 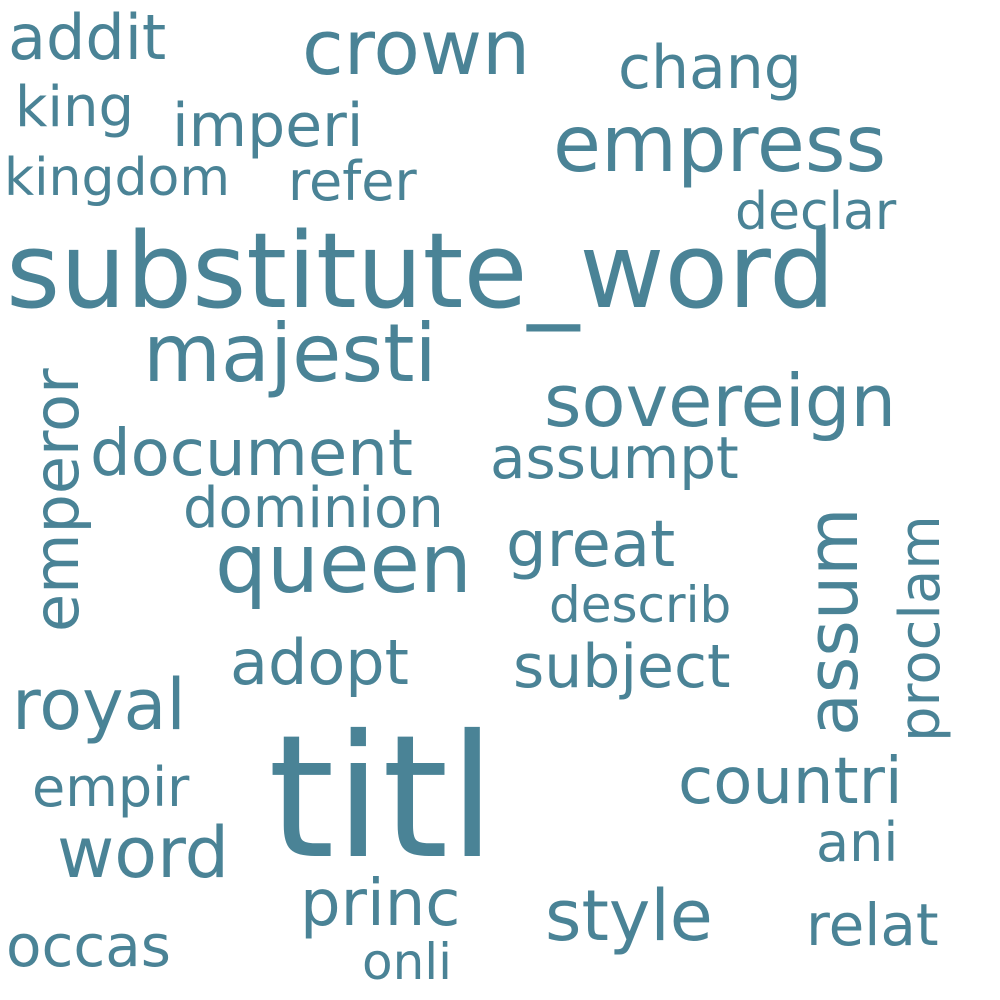 I want to click on word-empress: empress, so click(x=720, y=145).